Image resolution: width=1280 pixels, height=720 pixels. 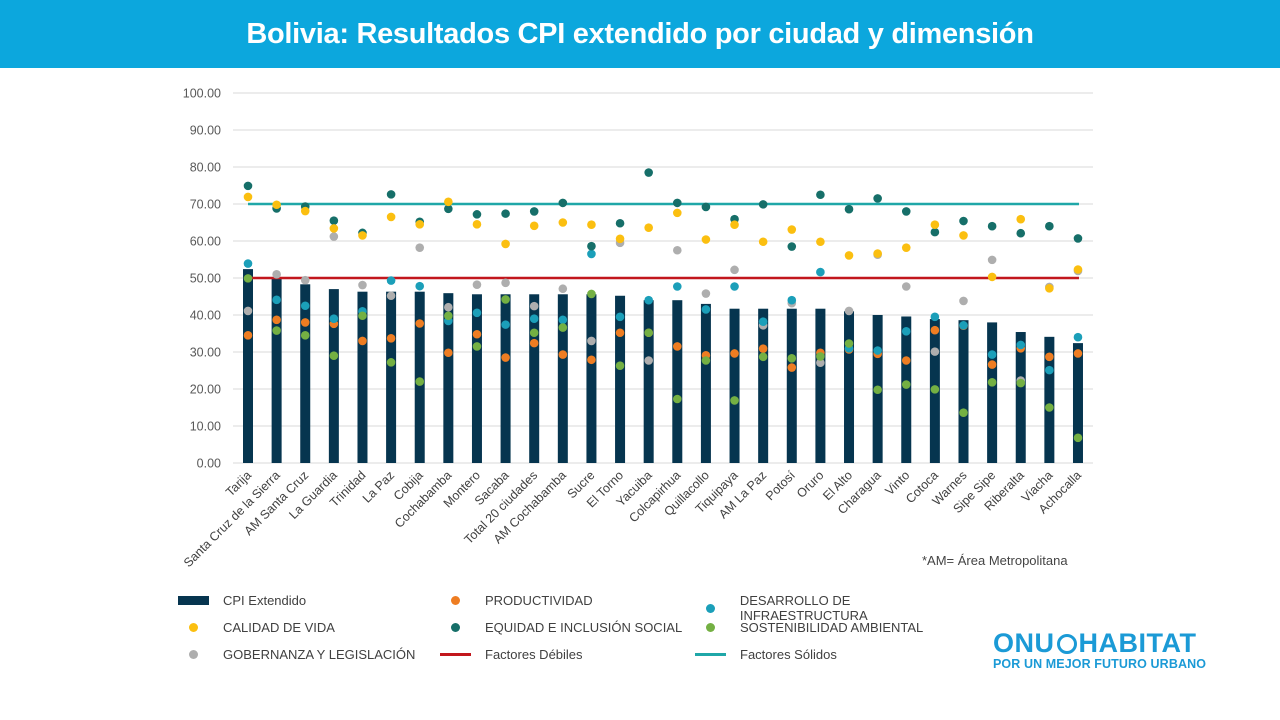 I want to click on y-tick-label: 30.00, so click(x=205, y=353).